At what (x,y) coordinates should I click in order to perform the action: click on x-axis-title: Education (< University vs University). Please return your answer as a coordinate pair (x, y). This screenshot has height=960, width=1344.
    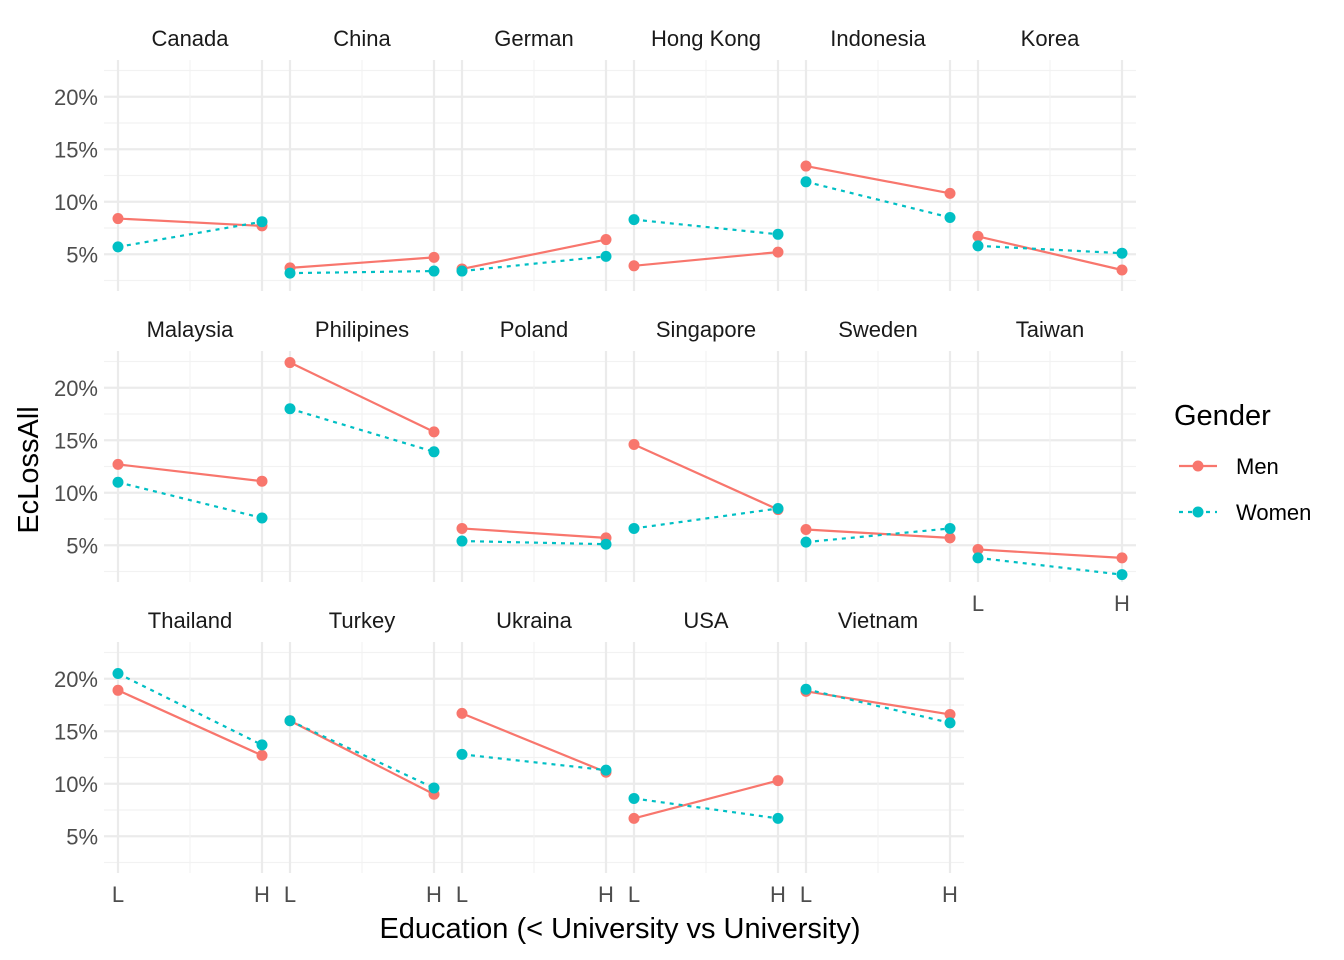
    Looking at the image, I should click on (619, 929).